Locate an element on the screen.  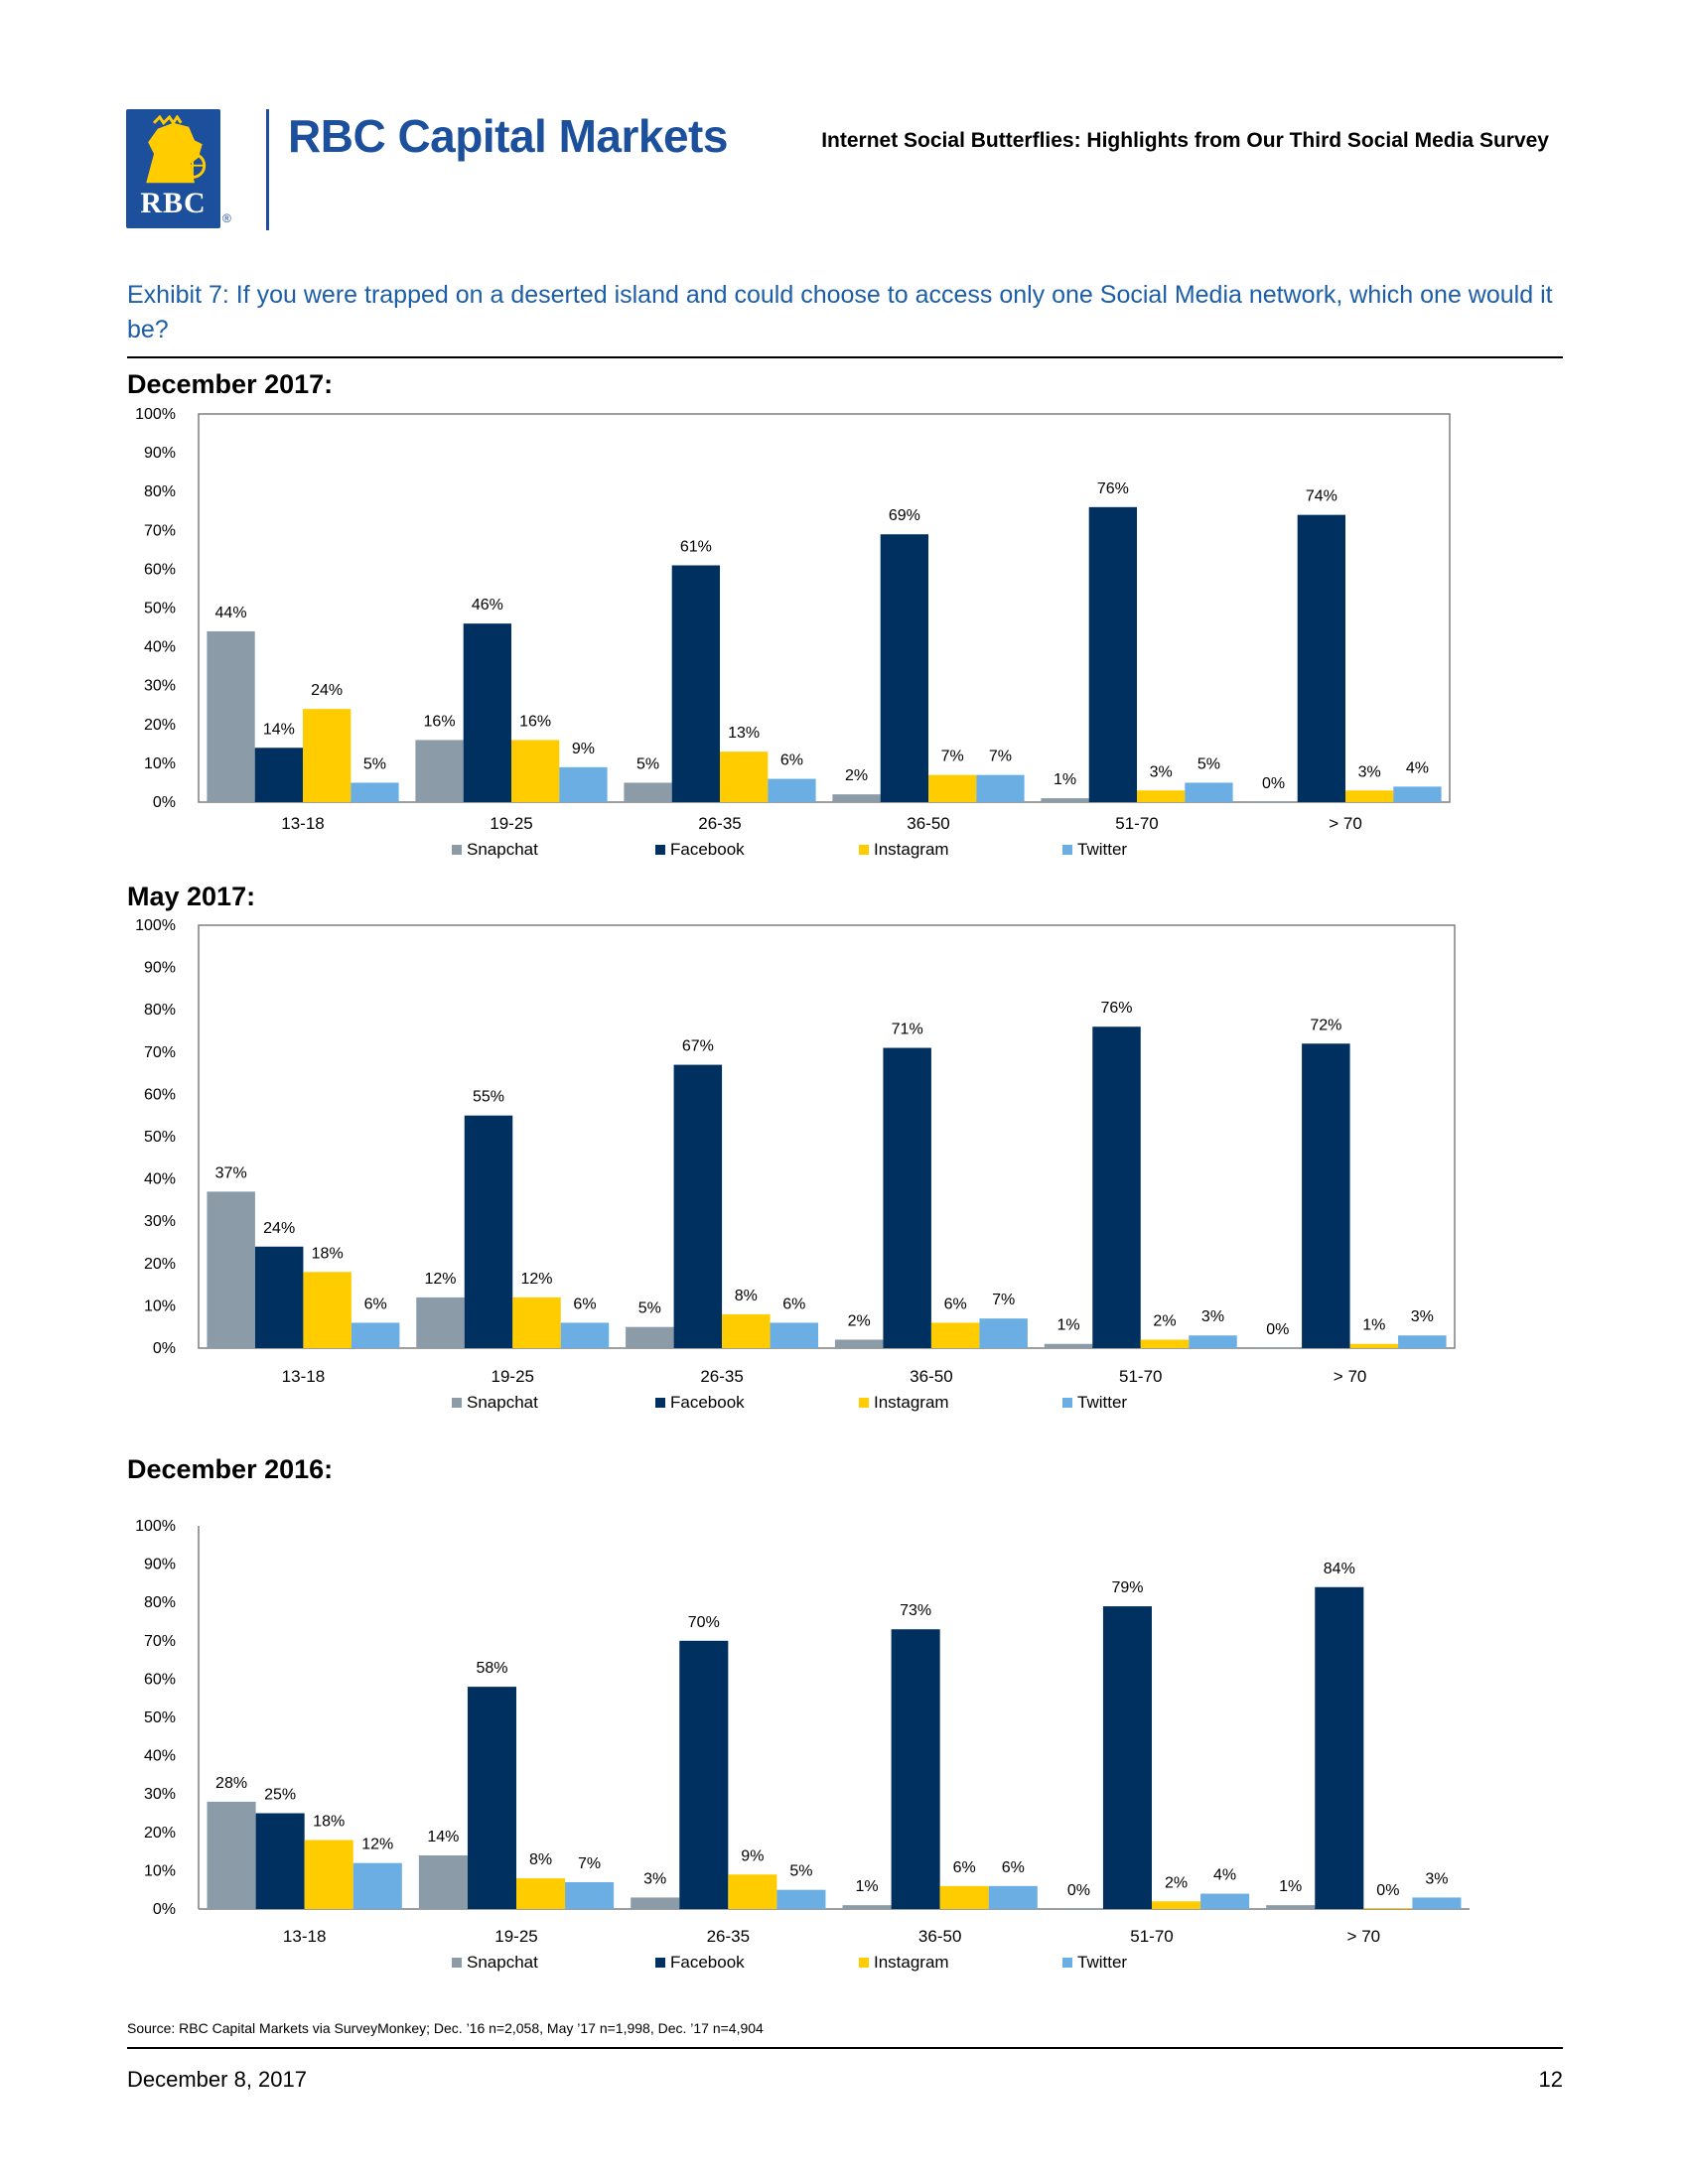
data-label: 55% is located at coordinates (488, 1097).